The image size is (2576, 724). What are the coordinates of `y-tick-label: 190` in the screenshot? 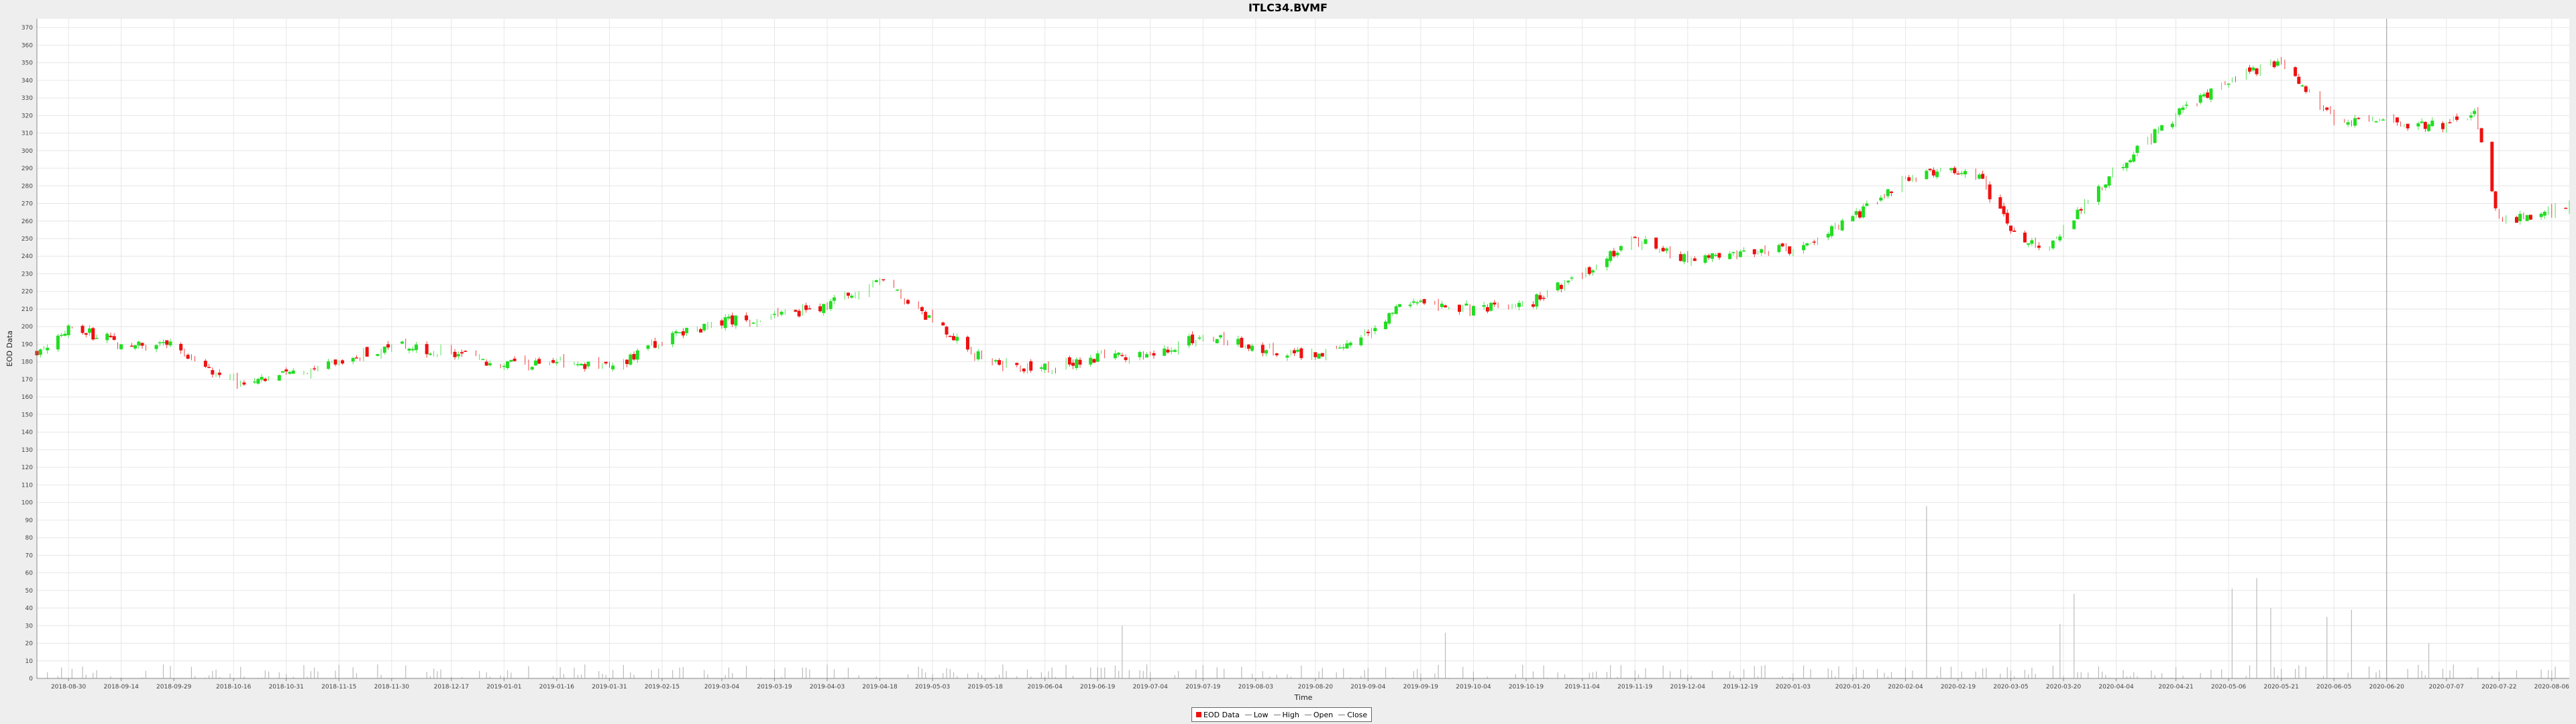 It's located at (27, 344).